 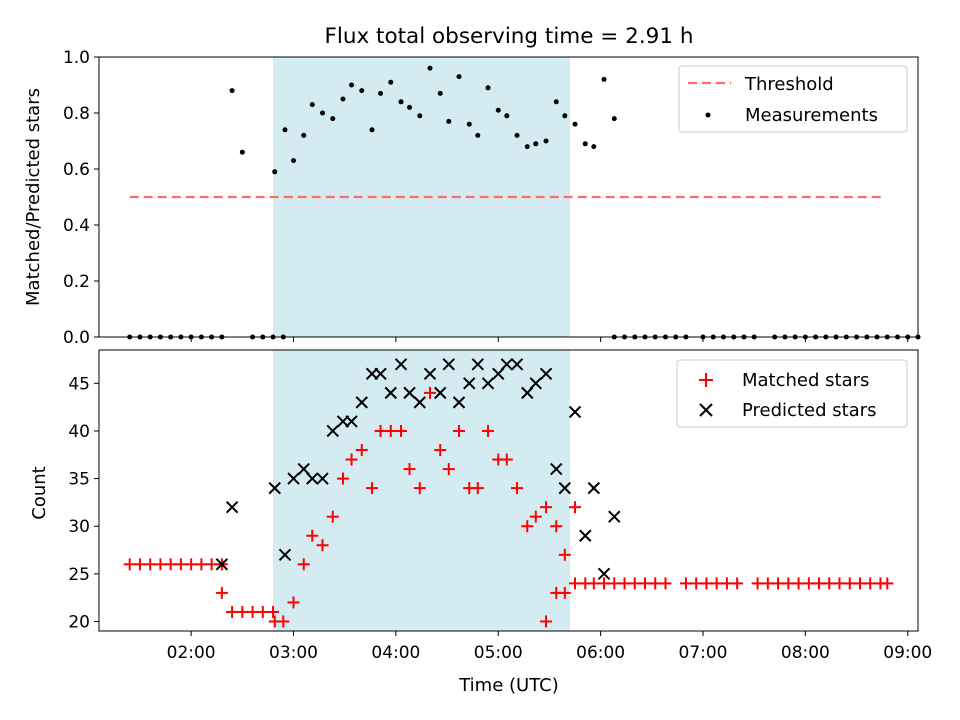 What do you see at coordinates (76, 226) in the screenshot?
I see `top-y-tick-label: 0.4` at bounding box center [76, 226].